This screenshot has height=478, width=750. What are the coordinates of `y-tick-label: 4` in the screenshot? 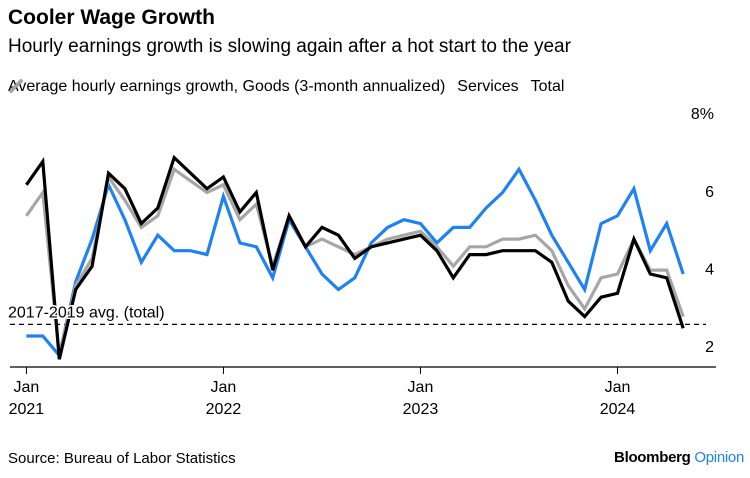 It's located at (709, 269).